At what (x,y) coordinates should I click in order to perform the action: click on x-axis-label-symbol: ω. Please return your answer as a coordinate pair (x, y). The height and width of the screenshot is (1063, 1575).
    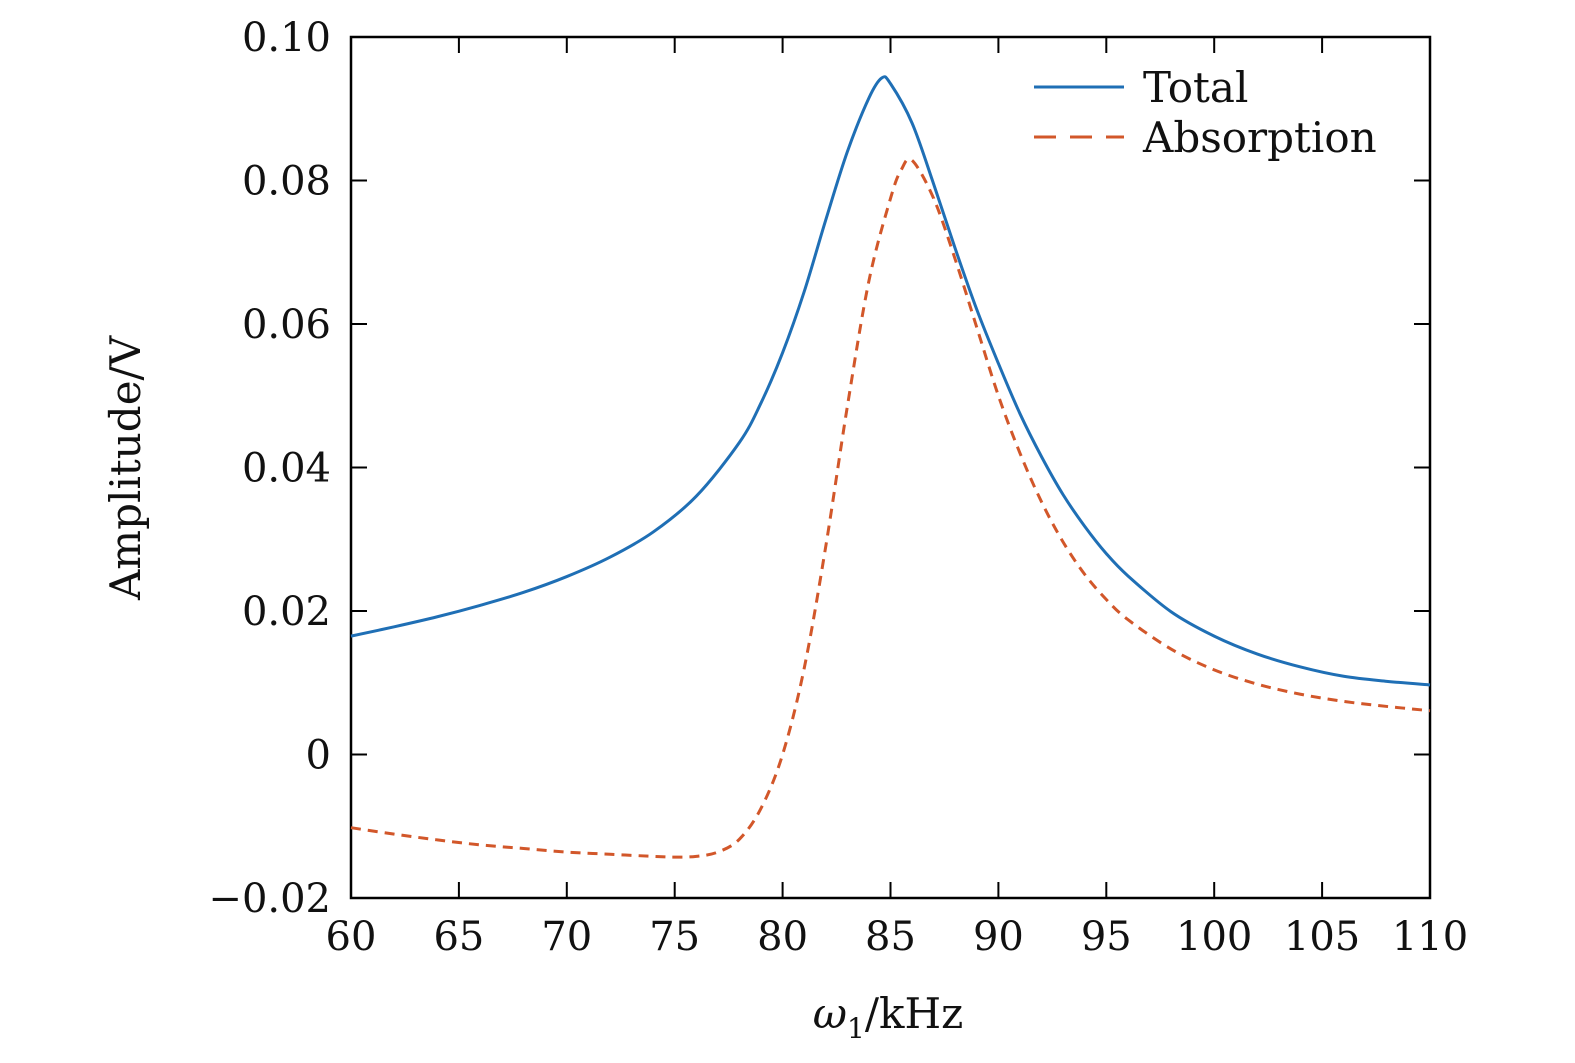
    Looking at the image, I should click on (830, 1013).